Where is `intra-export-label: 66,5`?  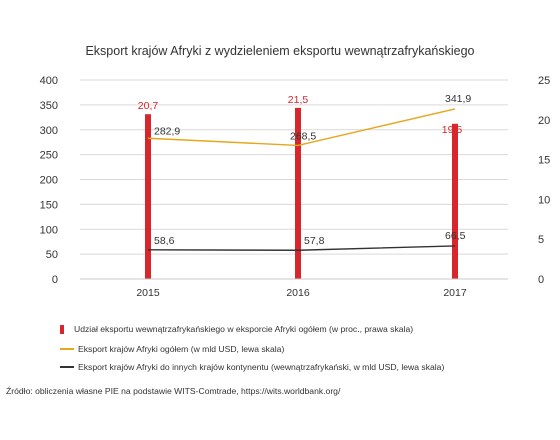 intra-export-label: 66,5 is located at coordinates (455, 236).